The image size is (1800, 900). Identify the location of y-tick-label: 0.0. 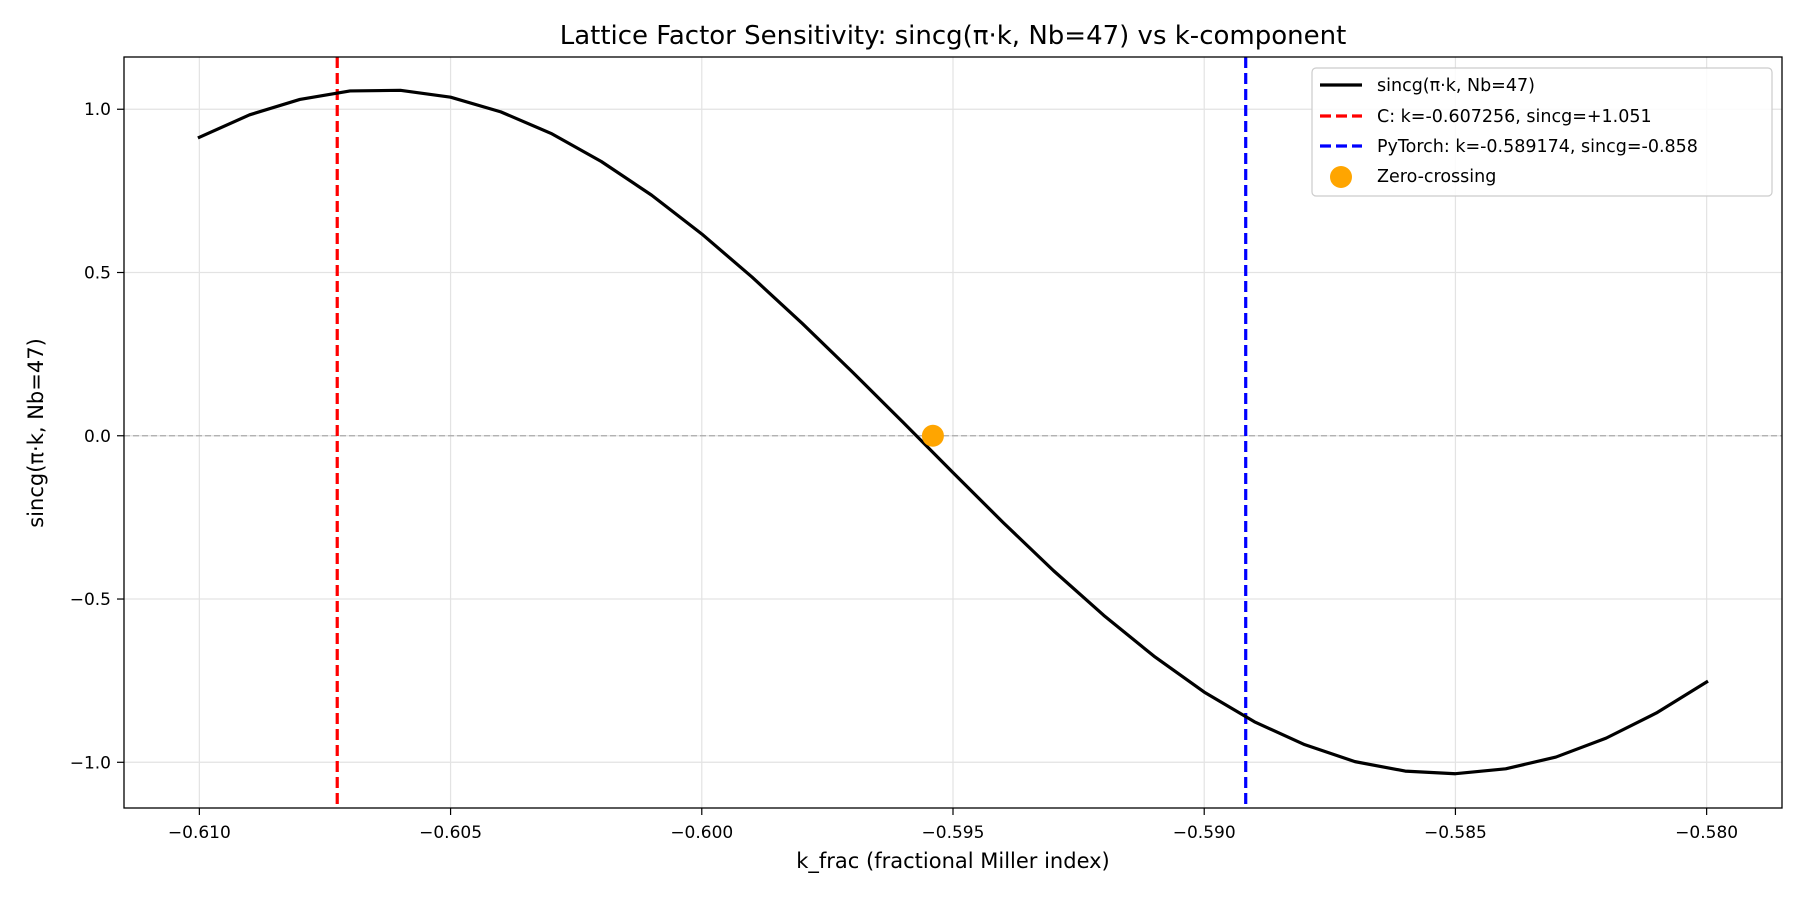
(97, 437).